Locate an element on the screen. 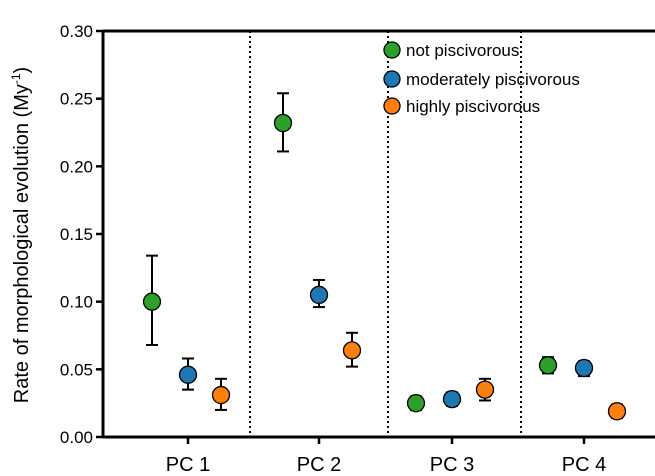  legend-label: highly piscivorous is located at coordinates (473, 106).